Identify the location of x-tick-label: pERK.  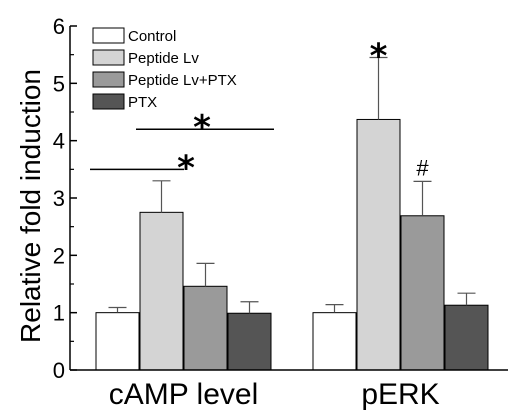
(400, 394).